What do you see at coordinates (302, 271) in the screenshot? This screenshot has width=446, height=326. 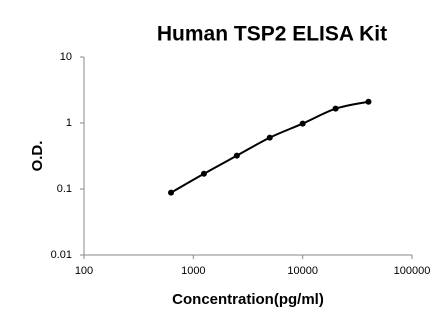 I see `x-tick-label: 10000` at bounding box center [302, 271].